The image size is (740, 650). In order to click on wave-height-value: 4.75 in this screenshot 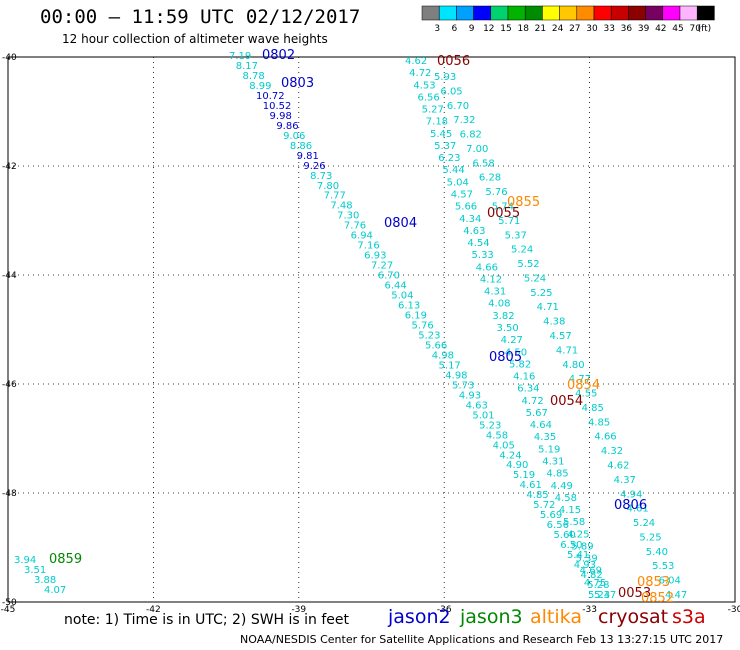, I will do `click(595, 583)`.